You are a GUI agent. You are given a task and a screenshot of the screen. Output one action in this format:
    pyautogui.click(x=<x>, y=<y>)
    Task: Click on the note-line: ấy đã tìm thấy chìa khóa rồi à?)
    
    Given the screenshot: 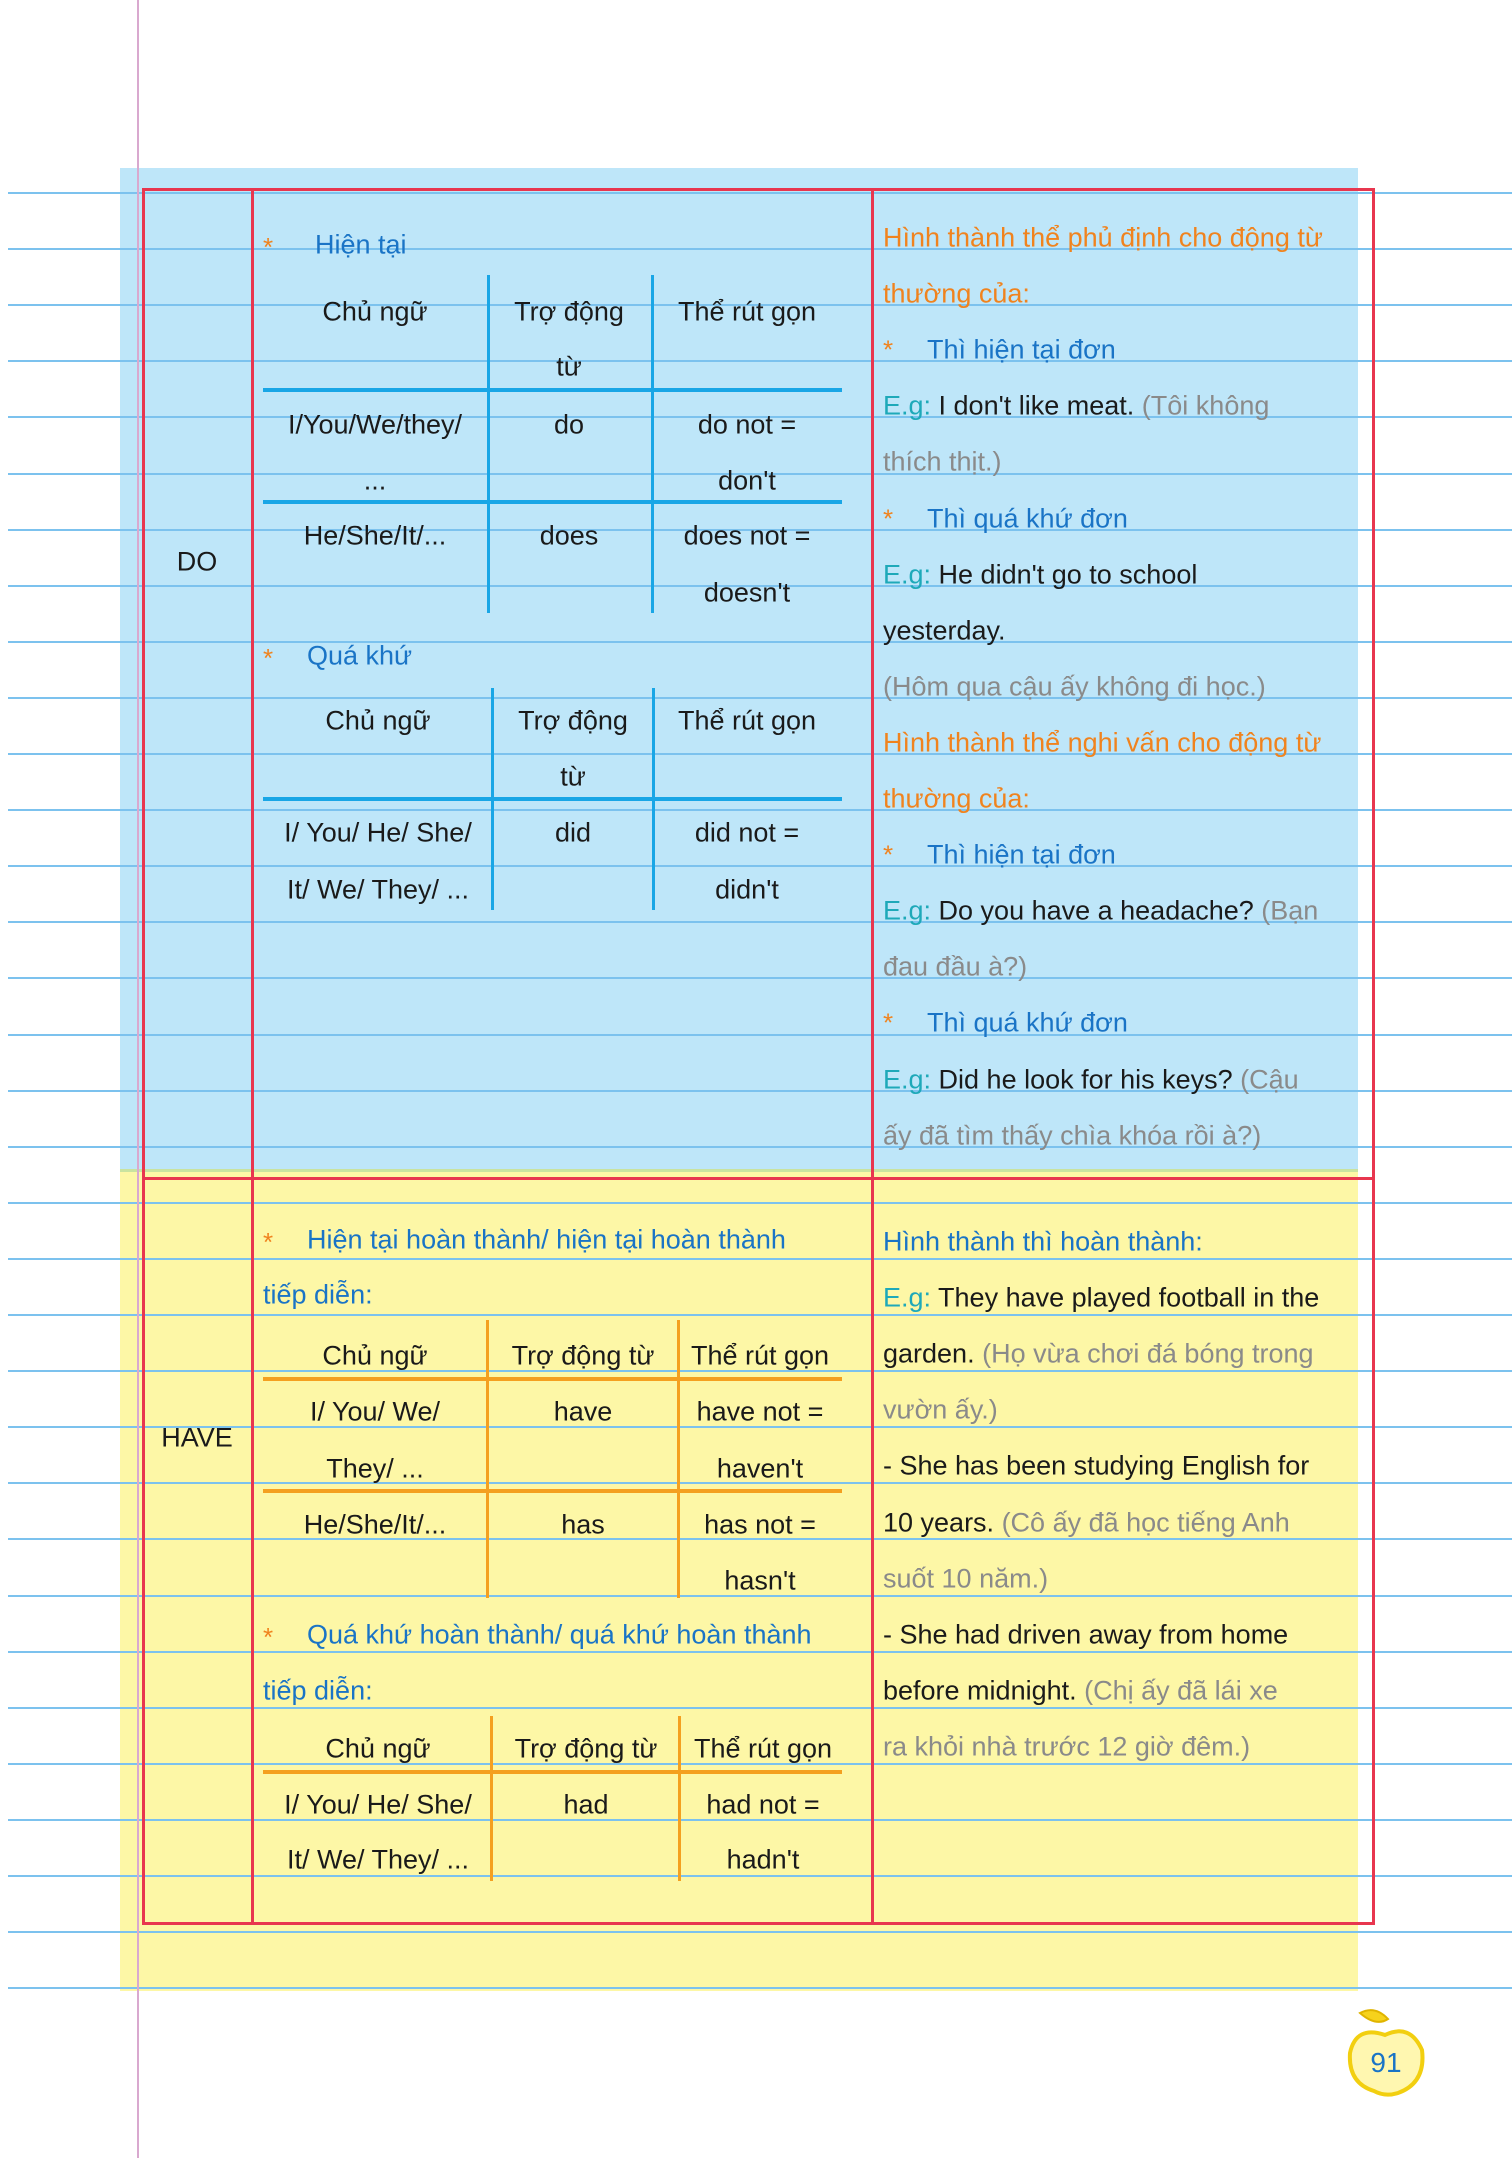 What is the action you would take?
    pyautogui.click(x=1072, y=1135)
    